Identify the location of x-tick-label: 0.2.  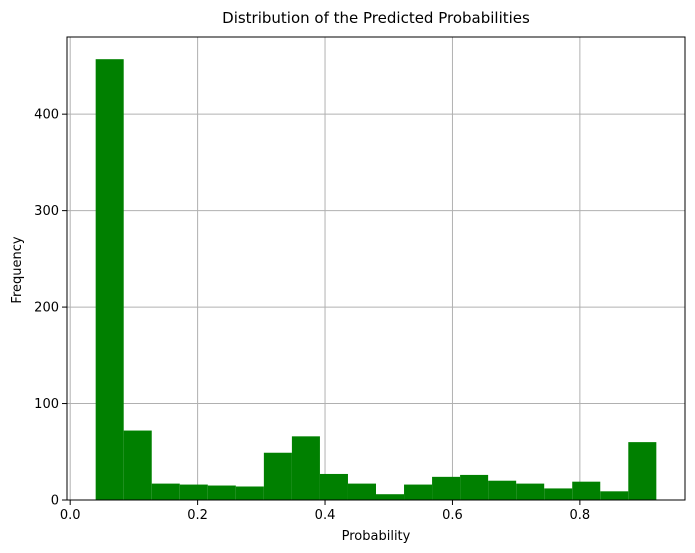
(197, 515).